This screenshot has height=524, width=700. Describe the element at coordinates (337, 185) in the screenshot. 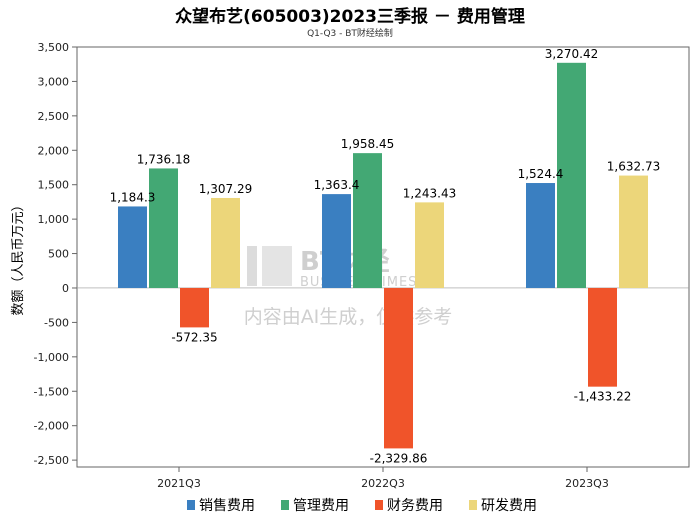

I see `data-label: 1,363.4` at that location.